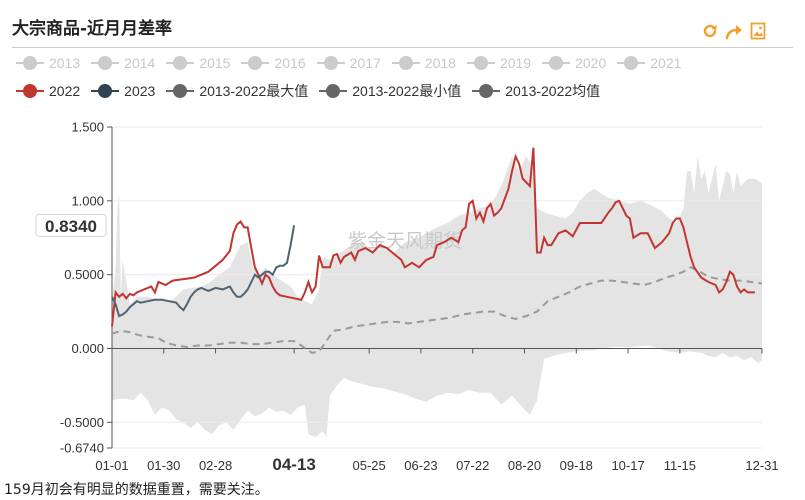 This screenshot has width=805, height=500. I want to click on x-tick-label: 02-28, so click(215, 465).